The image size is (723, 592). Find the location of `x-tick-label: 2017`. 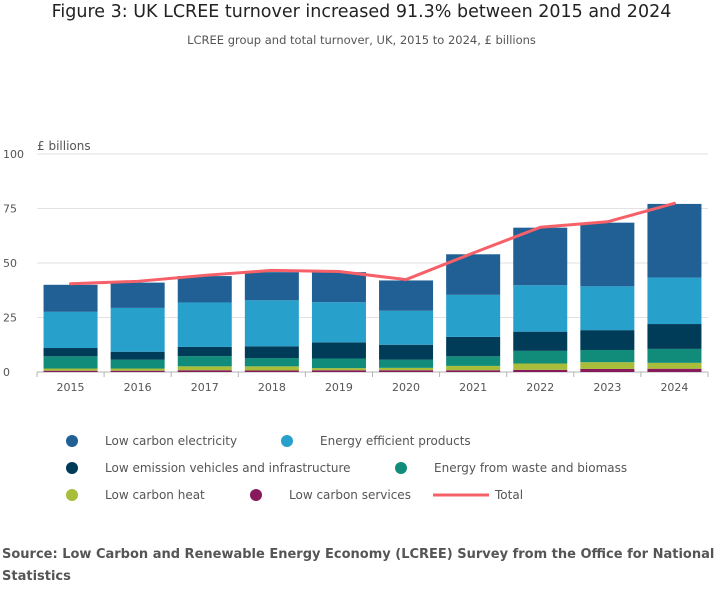

x-tick-label: 2017 is located at coordinates (205, 387).